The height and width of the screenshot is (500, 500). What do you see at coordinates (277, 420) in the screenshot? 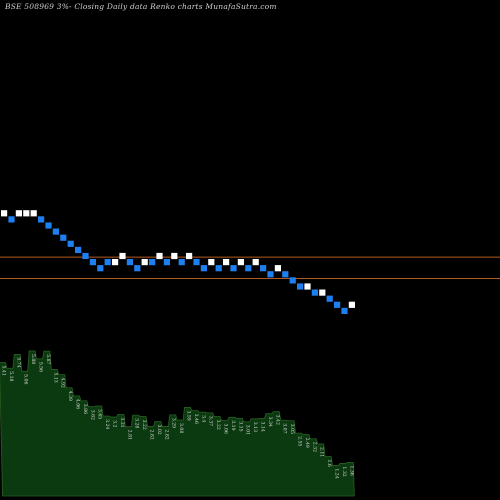
I see `area-data-label: 3.42` at bounding box center [277, 420].